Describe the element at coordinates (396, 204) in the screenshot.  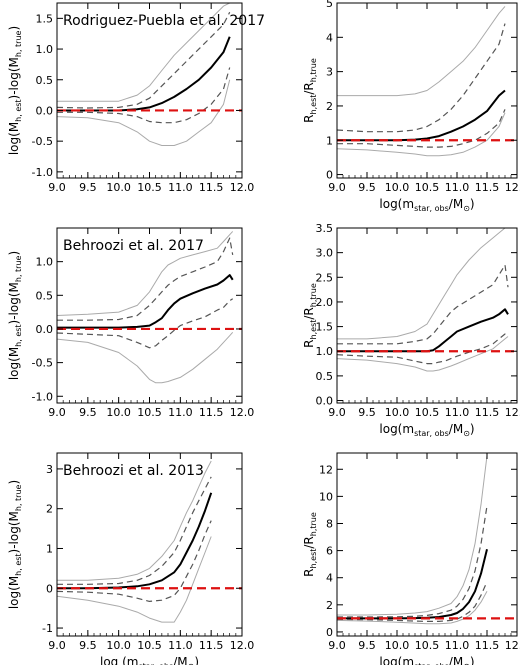
I see `x-axis-label-part: log(m` at that location.